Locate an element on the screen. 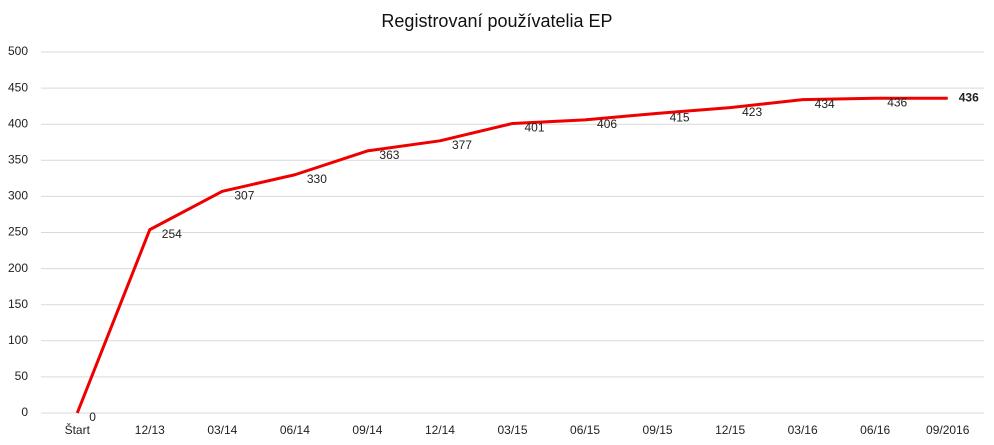  x-tick-label: 03/15 is located at coordinates (512, 430).